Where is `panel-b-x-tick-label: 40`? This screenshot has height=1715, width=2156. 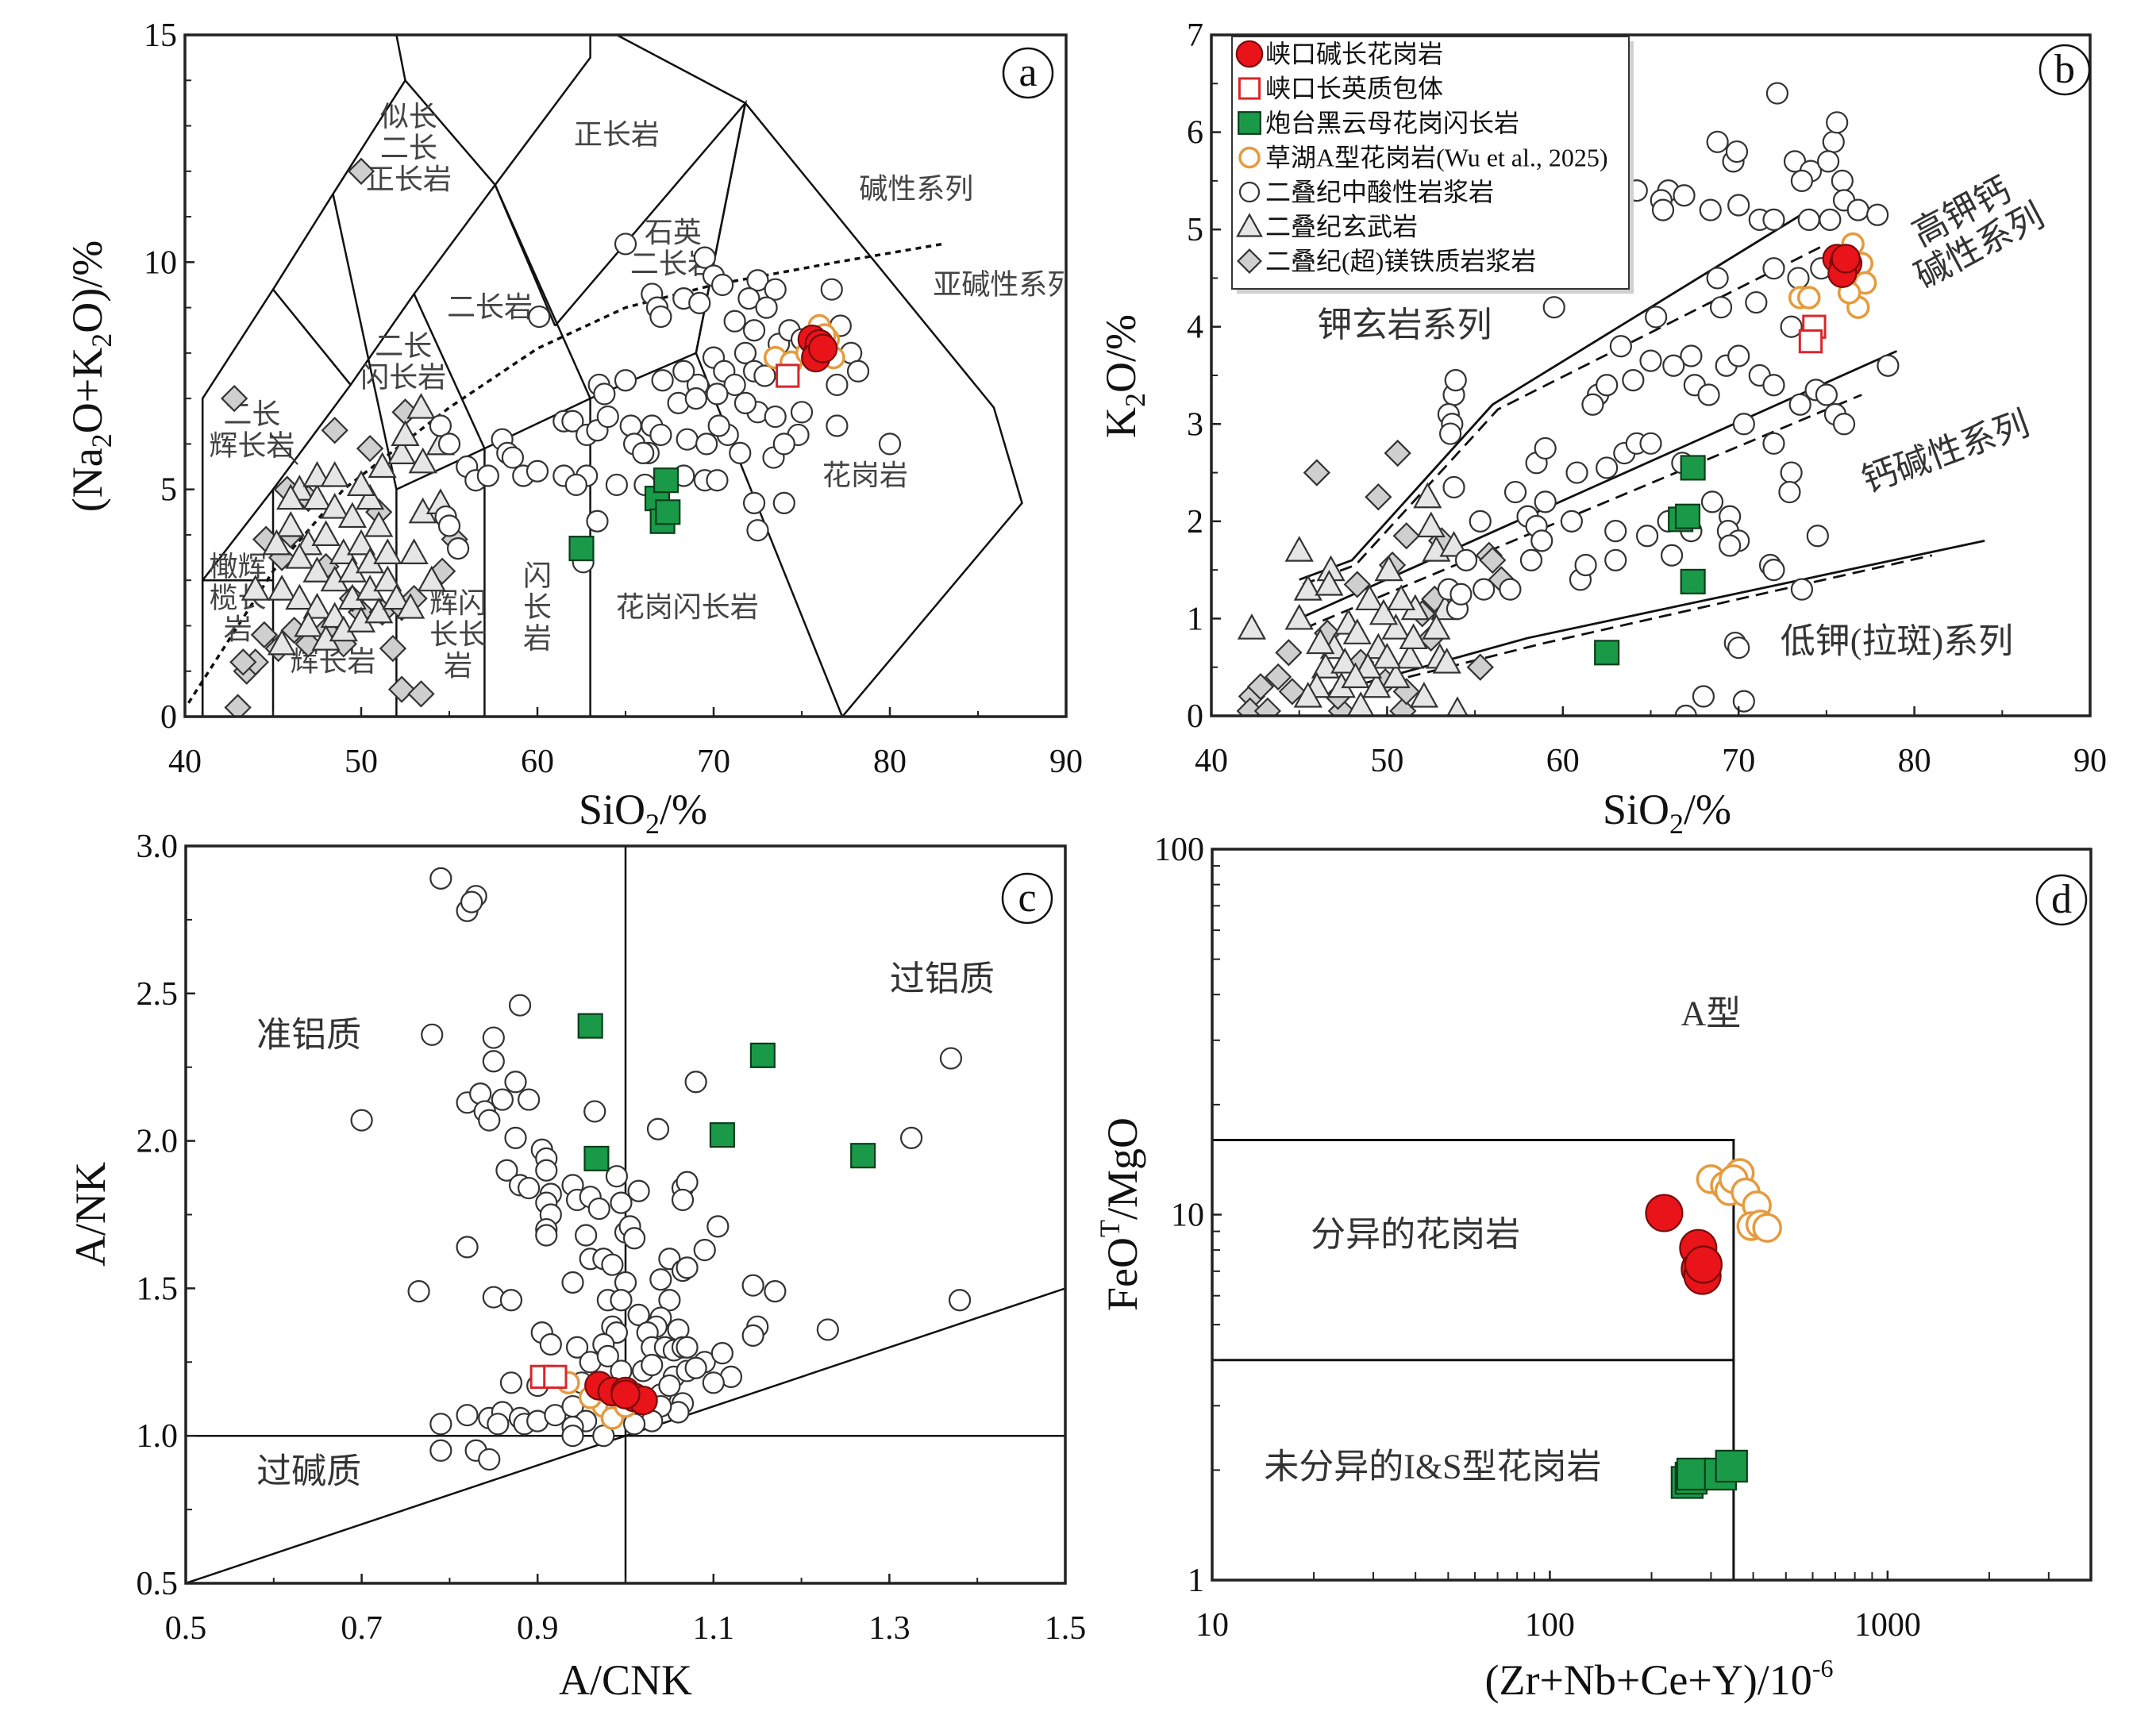 panel-b-x-tick-label: 40 is located at coordinates (1211, 761).